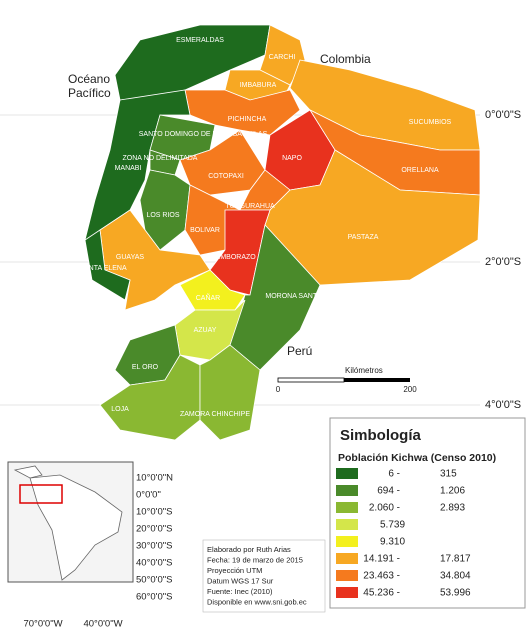 The image size is (529, 635). I want to click on province-label: LOS RIOS, so click(162, 215).